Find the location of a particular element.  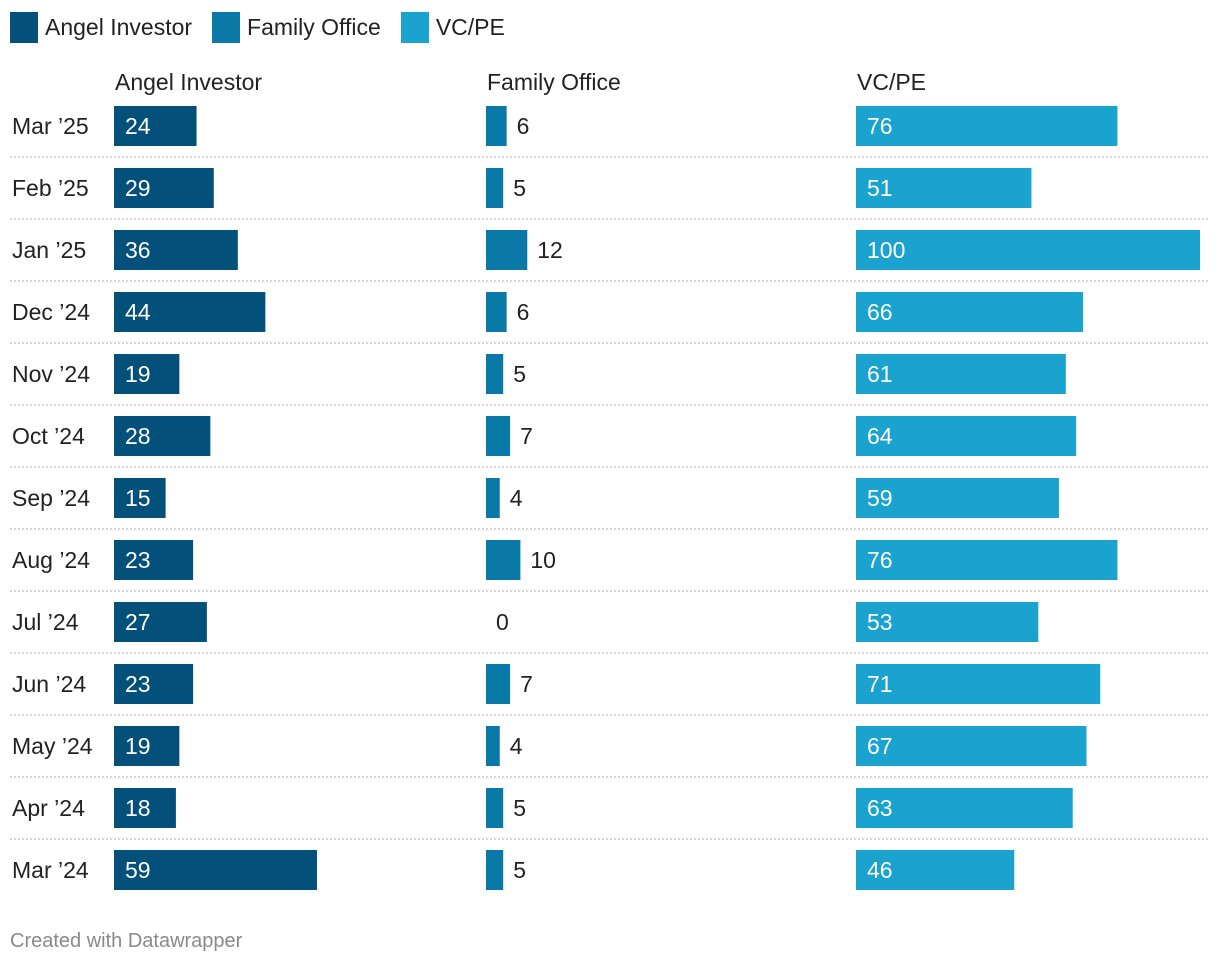

value-label-vc-pe: 67 is located at coordinates (880, 746).